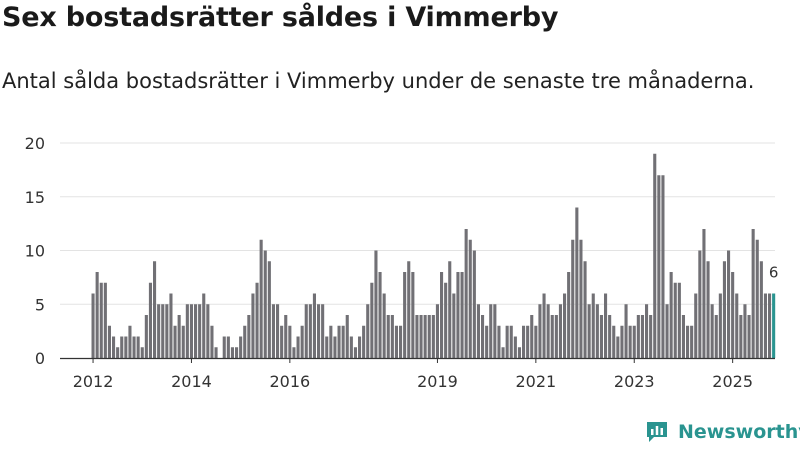  What do you see at coordinates (93, 381) in the screenshot?
I see `x-tick-label: 2012` at bounding box center [93, 381].